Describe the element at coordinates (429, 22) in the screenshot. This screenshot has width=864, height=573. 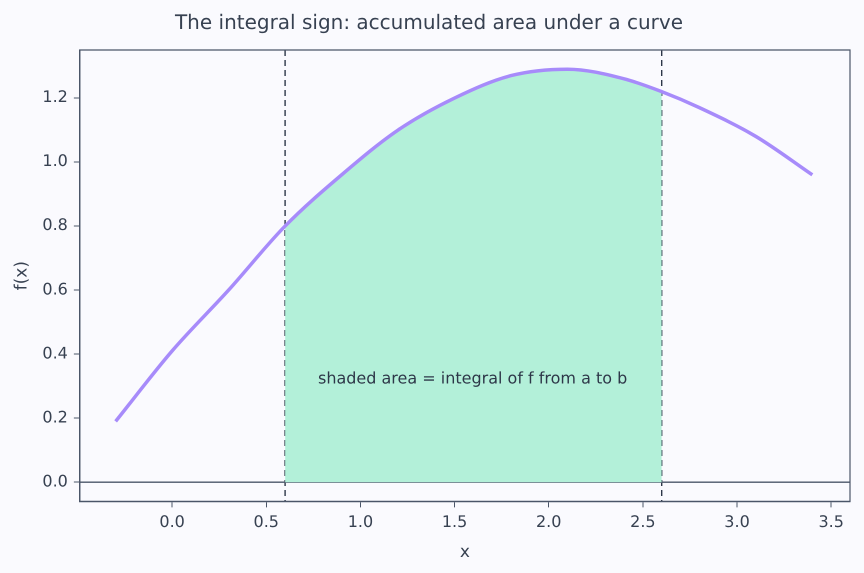
I see `chart-title: The integral sign: accumulated area under a curve` at that location.